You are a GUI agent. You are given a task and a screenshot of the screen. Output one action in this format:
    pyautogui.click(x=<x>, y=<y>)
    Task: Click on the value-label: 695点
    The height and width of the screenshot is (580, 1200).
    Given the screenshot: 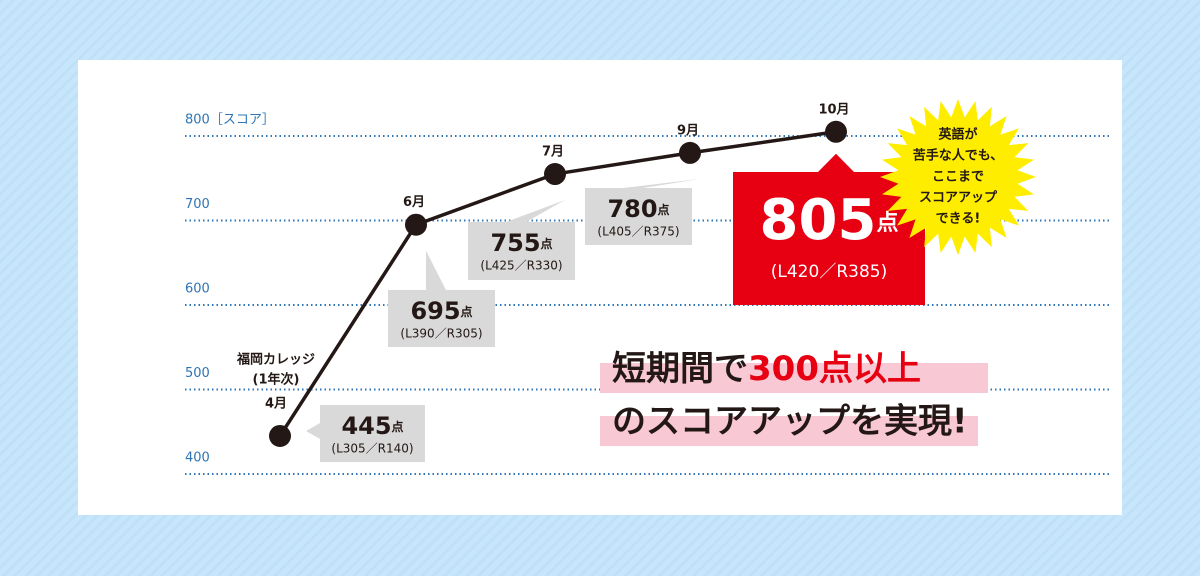 What is the action you would take?
    pyautogui.click(x=441, y=311)
    